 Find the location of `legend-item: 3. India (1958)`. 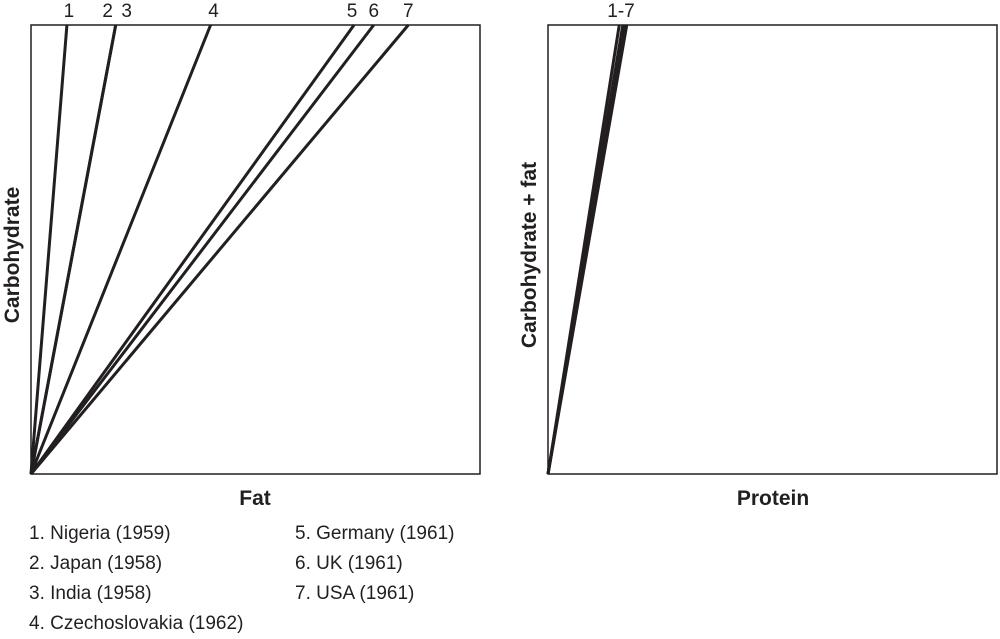

legend-item: 3. India (1958) is located at coordinates (90, 593).